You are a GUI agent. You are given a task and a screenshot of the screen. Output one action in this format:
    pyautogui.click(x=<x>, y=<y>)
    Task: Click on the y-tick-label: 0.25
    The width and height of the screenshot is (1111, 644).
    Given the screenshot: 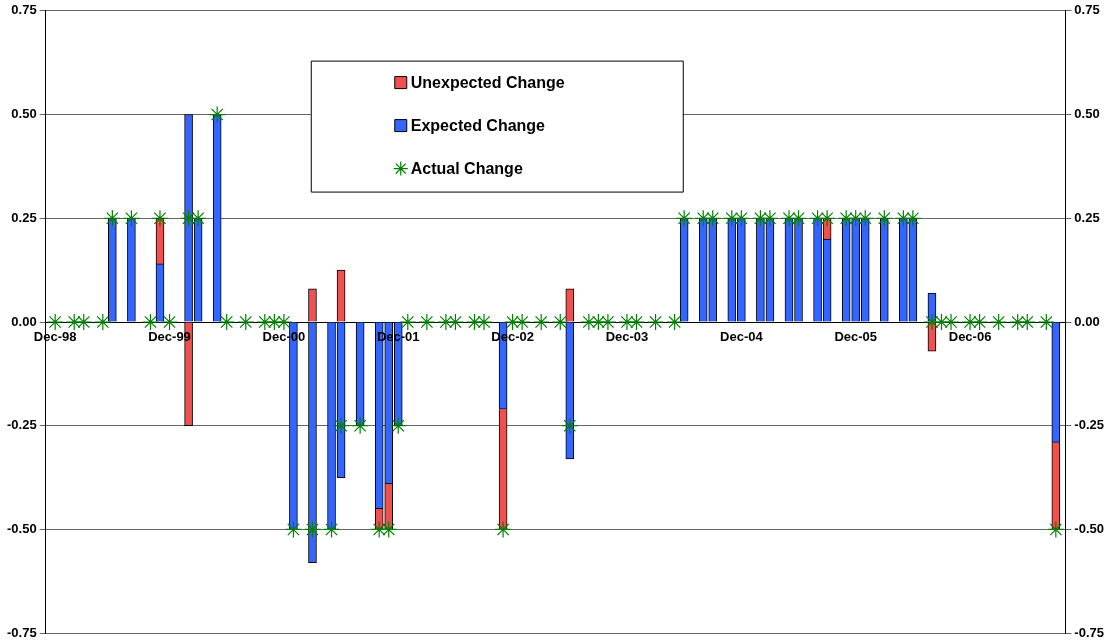 What is the action you would take?
    pyautogui.click(x=24, y=217)
    